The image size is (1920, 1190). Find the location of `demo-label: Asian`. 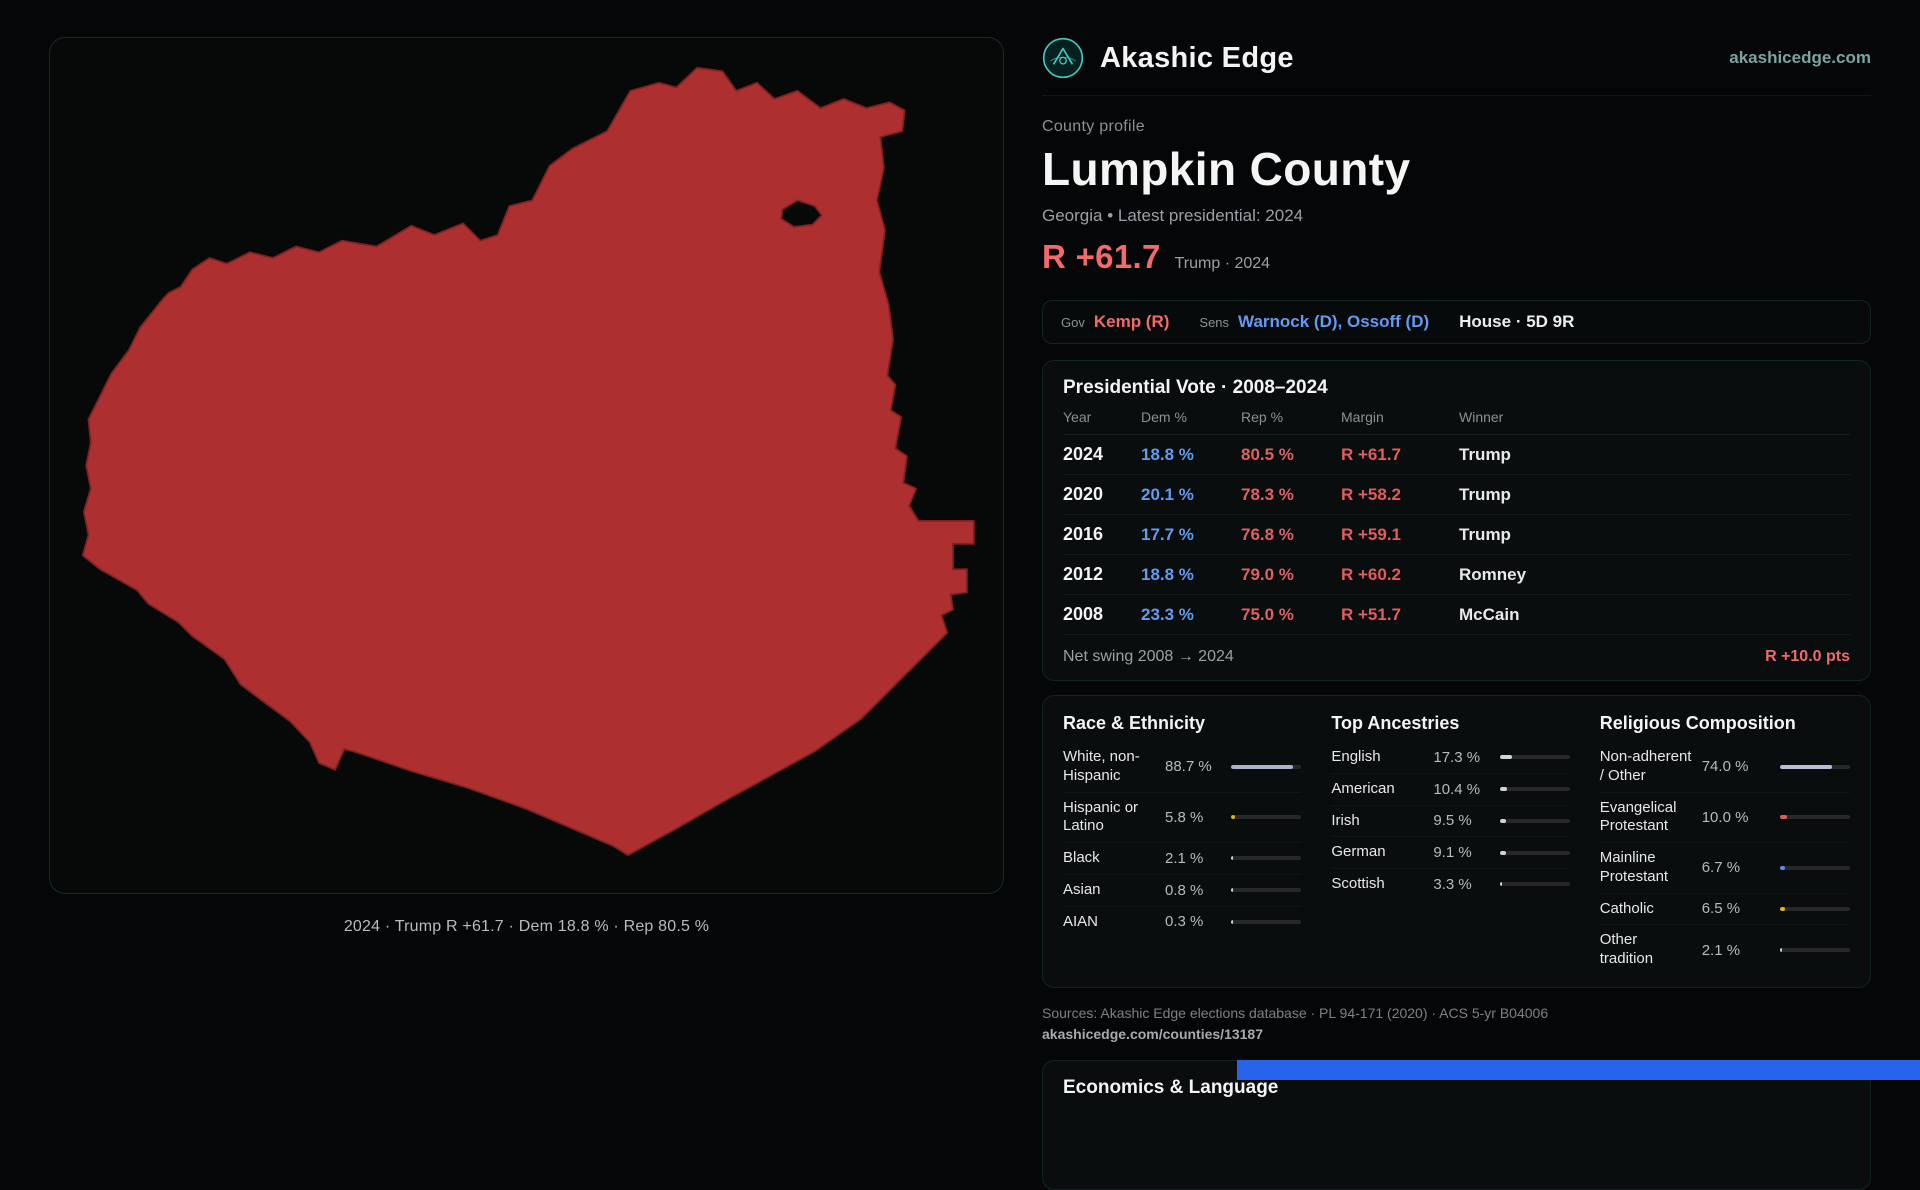

demo-label: Asian is located at coordinates (1082, 889).